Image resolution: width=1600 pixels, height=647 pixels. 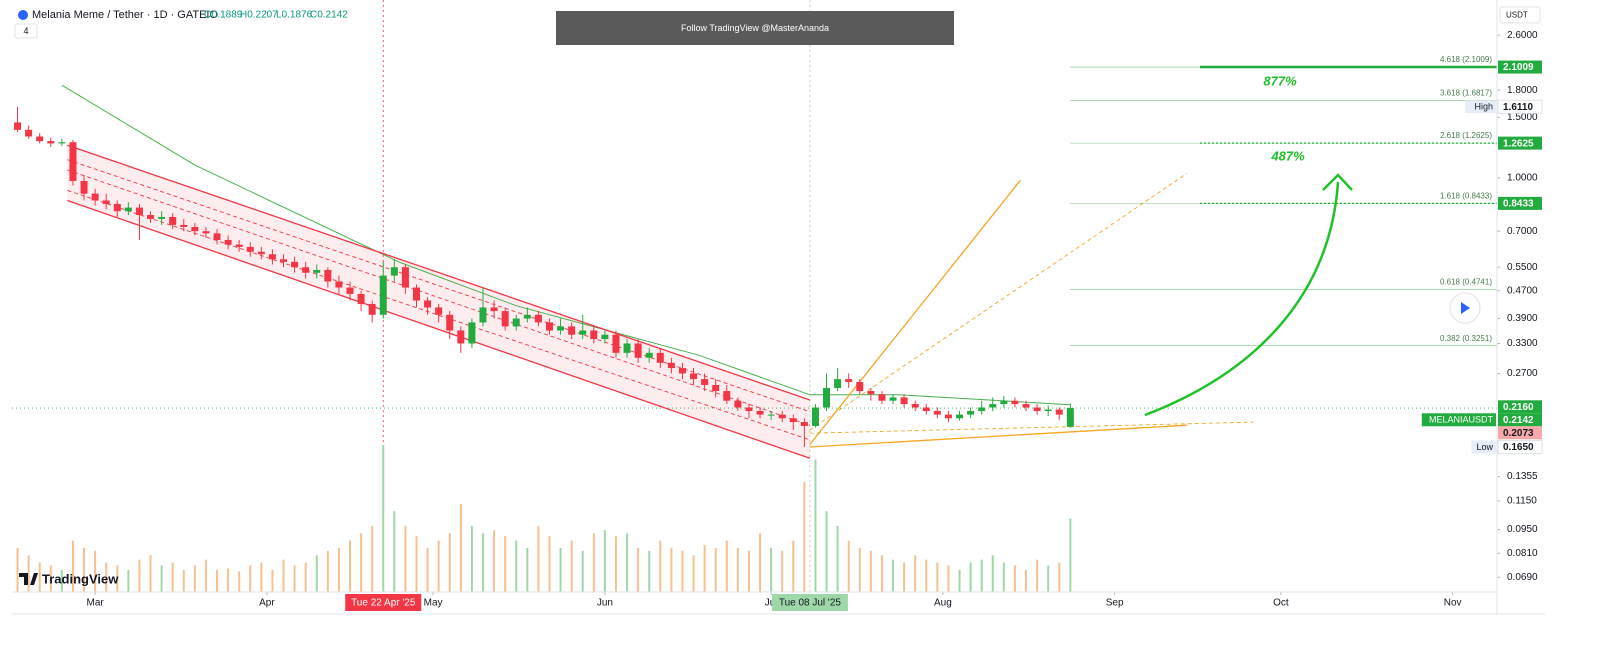 I want to click on price-badge-label: 1.2625, so click(x=1518, y=143).